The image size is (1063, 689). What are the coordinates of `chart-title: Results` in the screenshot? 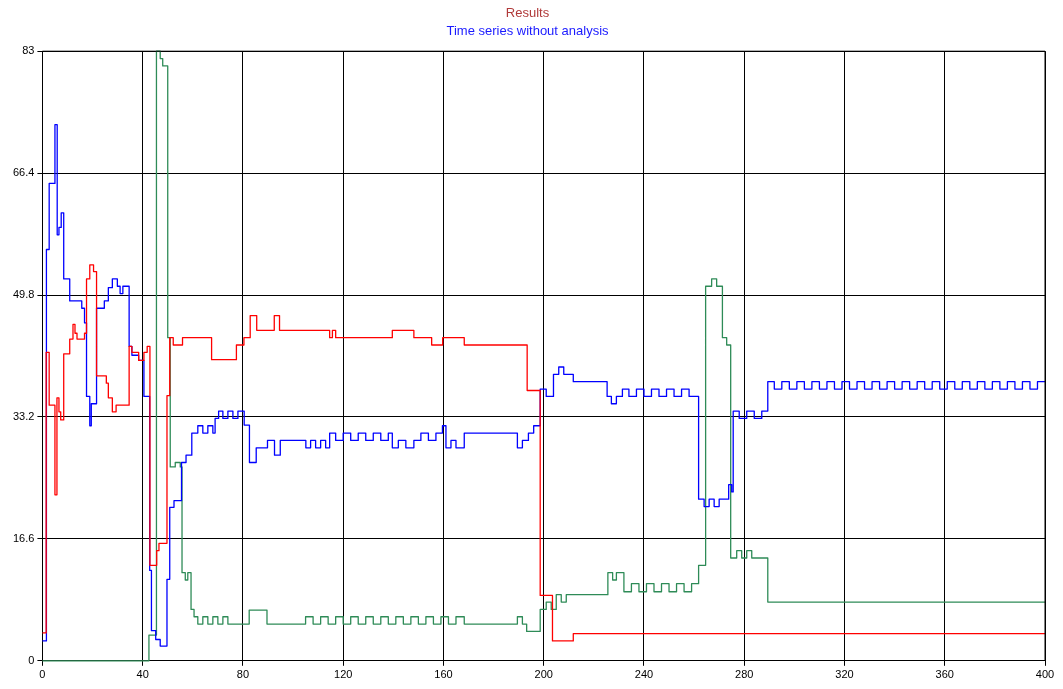 It's located at (527, 13).